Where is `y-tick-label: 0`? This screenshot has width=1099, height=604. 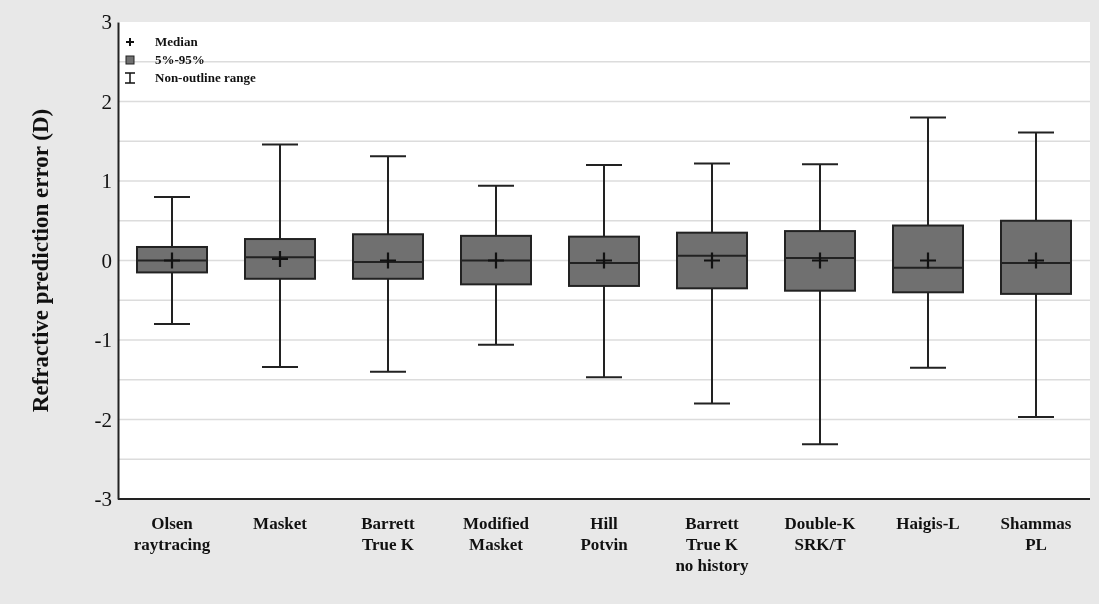
y-tick-label: 0 is located at coordinates (106, 260).